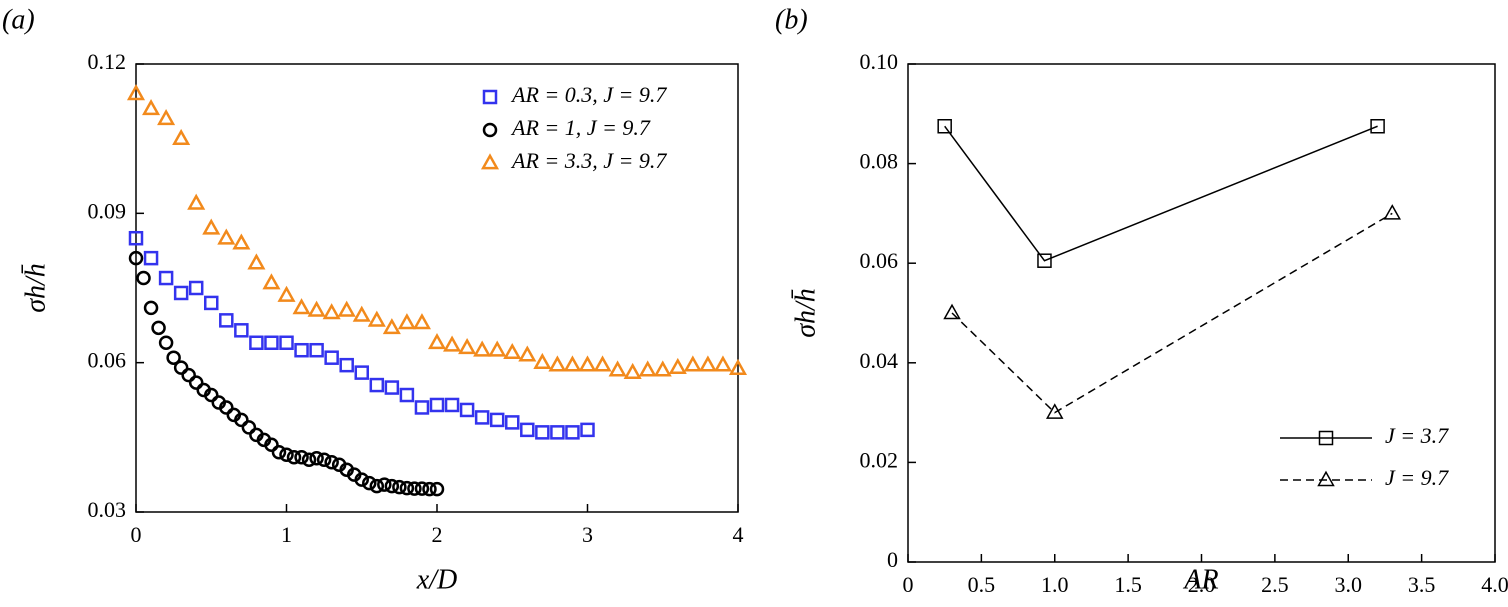 The image size is (1508, 607). I want to click on x-tick-label: 2, so click(437, 534).